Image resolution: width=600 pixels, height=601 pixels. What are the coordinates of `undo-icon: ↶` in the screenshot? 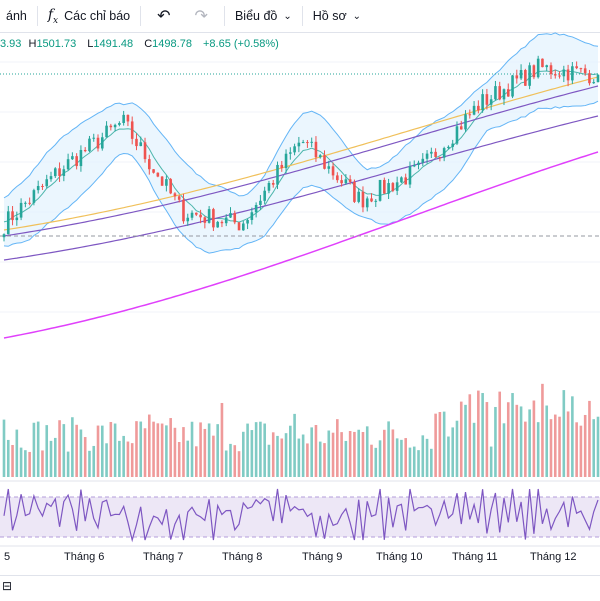 It's located at (164, 16).